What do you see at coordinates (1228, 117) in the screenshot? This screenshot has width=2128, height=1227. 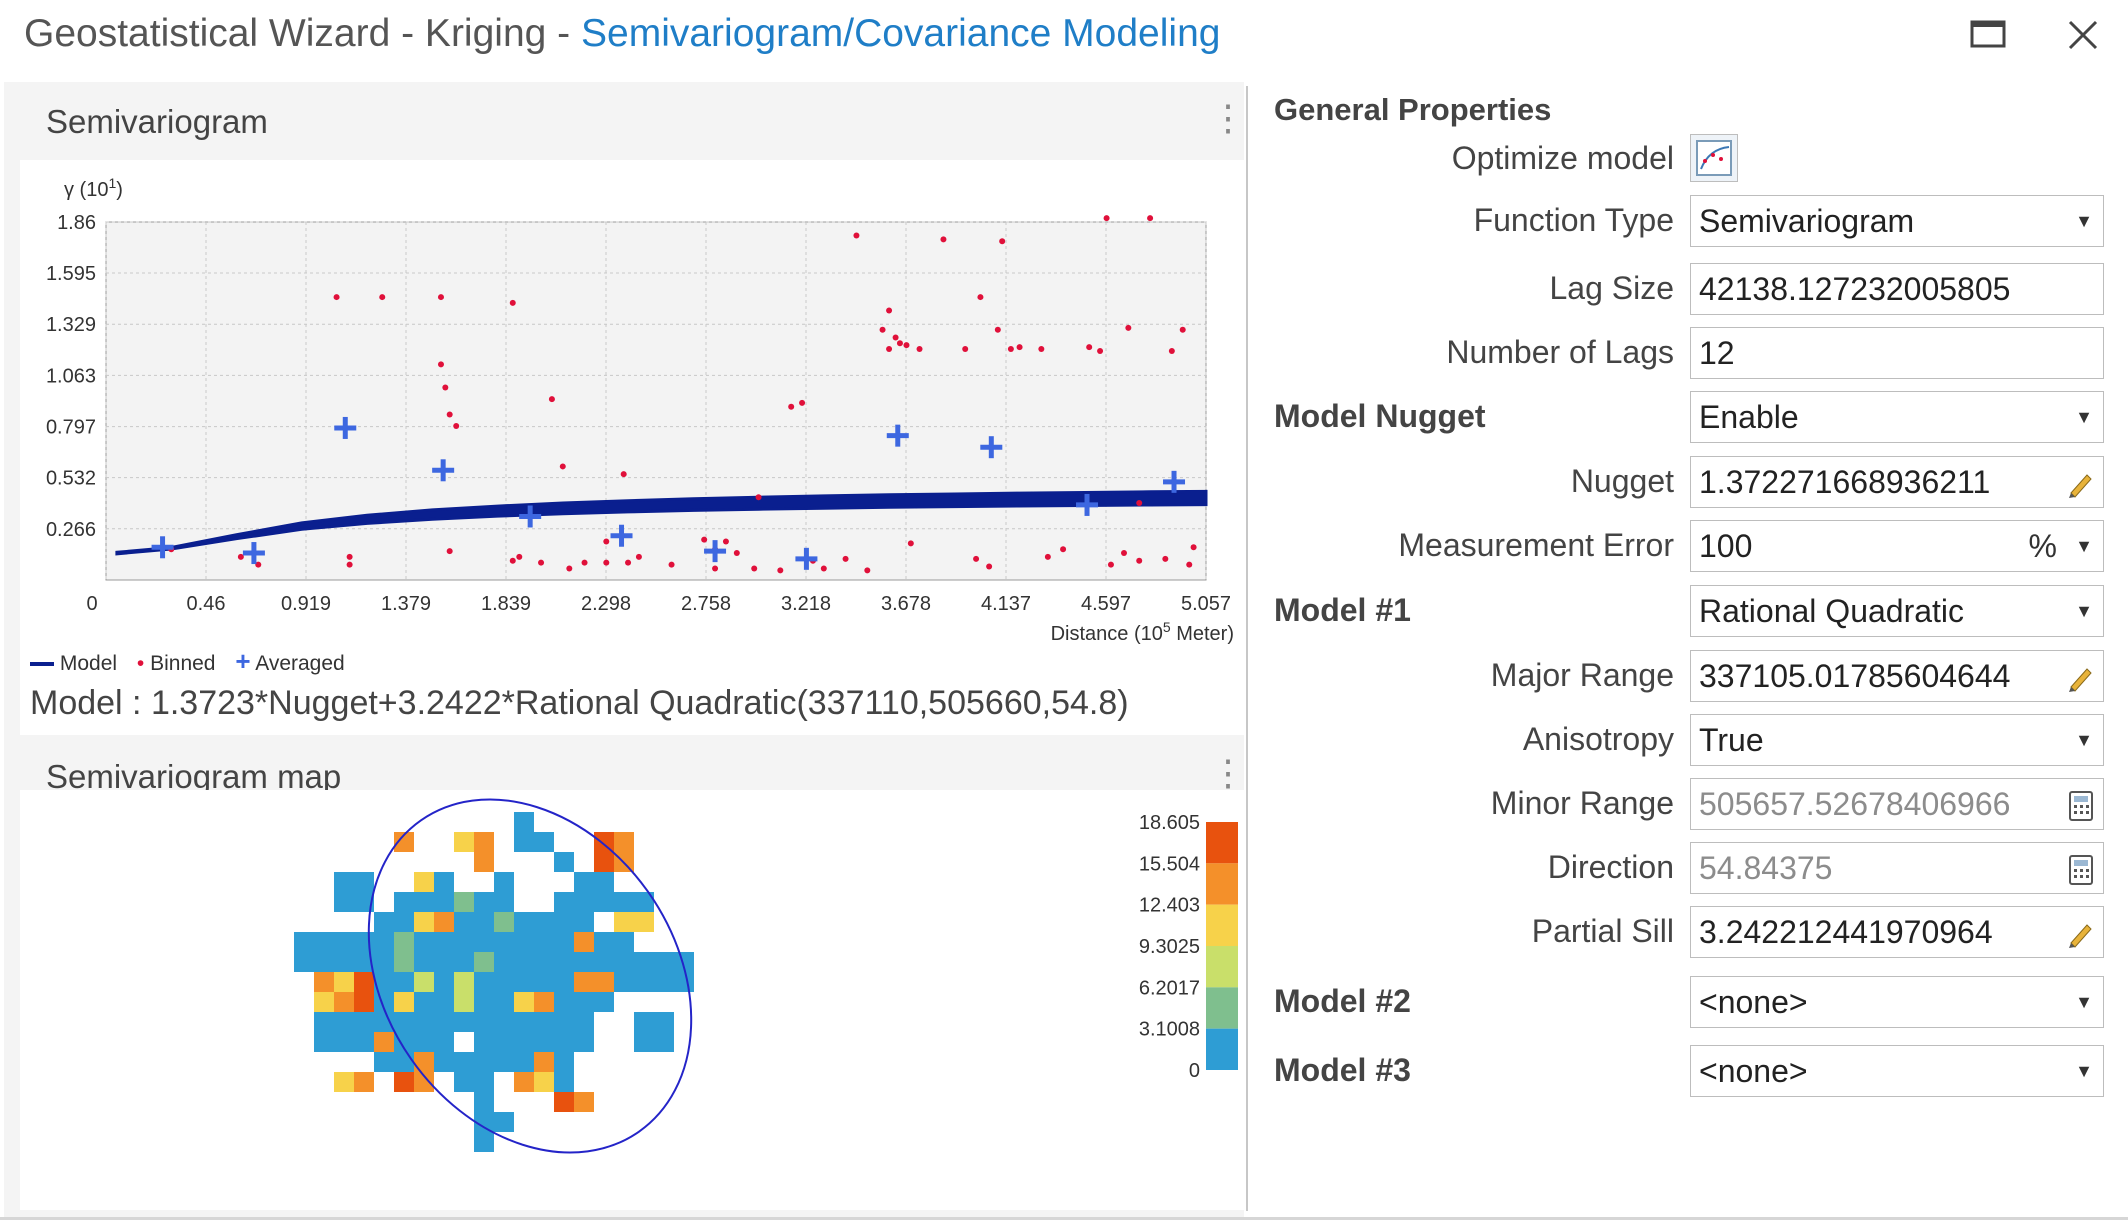 I see `semivariogram-menu-icon: ⋮` at bounding box center [1228, 117].